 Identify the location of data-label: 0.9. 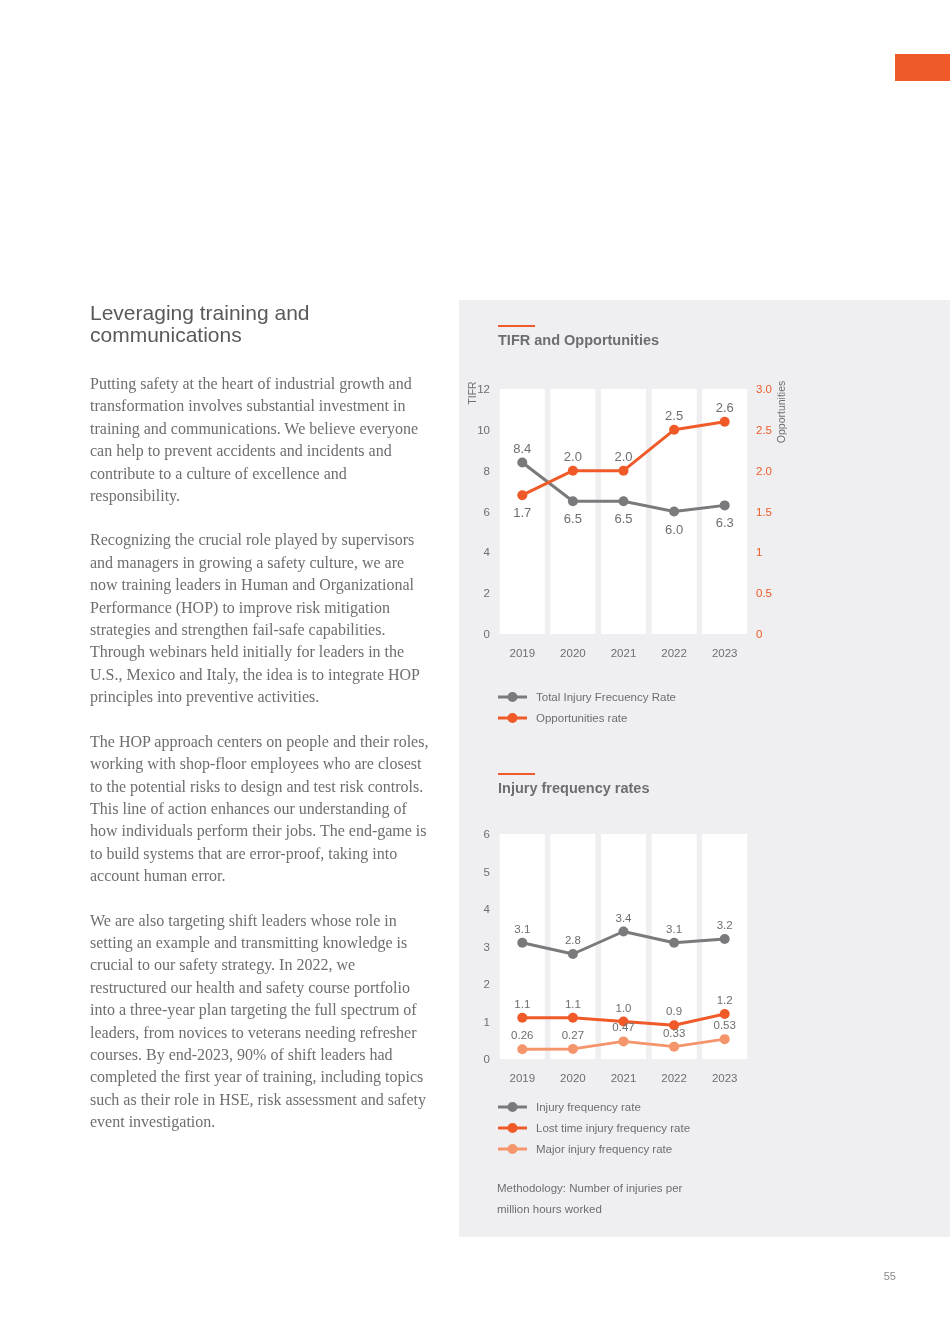
(674, 1011).